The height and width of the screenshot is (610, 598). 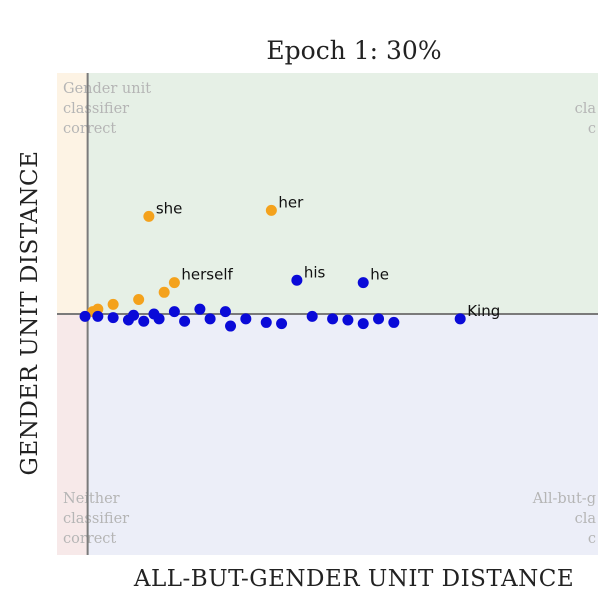 What do you see at coordinates (72, 434) in the screenshot?
I see `quadrant-bottom-left` at bounding box center [72, 434].